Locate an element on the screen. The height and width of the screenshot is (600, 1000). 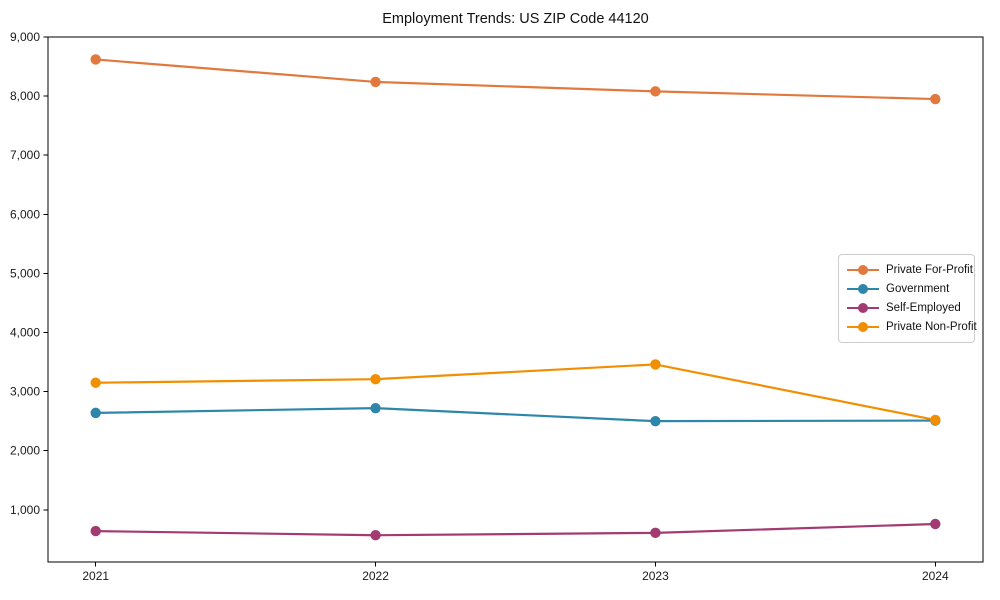
legend-label: Self-Employed is located at coordinates (923, 308).